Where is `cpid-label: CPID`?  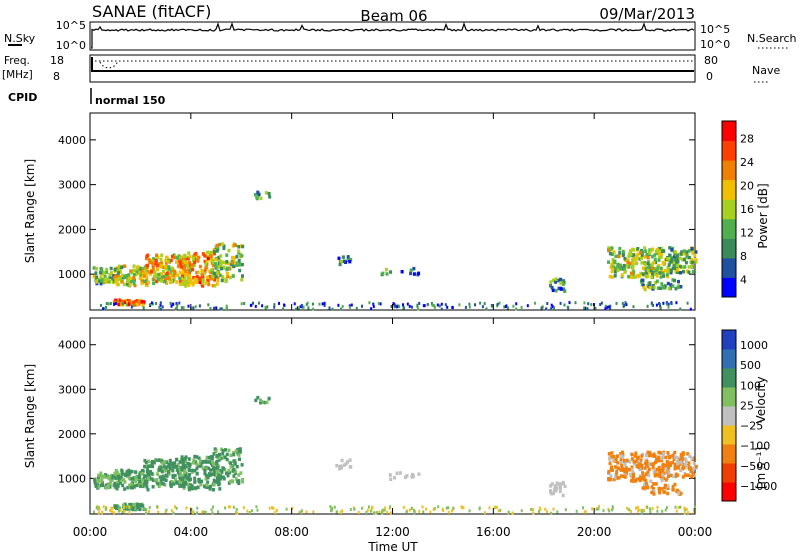
cpid-label: CPID is located at coordinates (22, 97).